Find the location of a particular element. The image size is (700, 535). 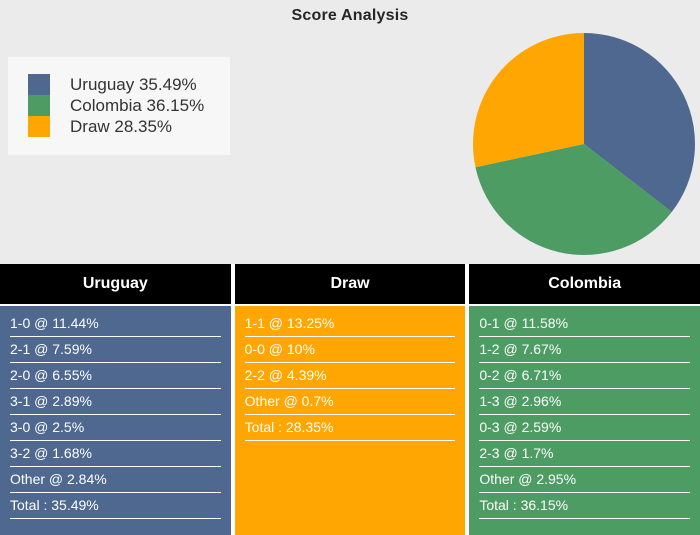

table-row: 3-1 @ 2.89% is located at coordinates (115, 402).